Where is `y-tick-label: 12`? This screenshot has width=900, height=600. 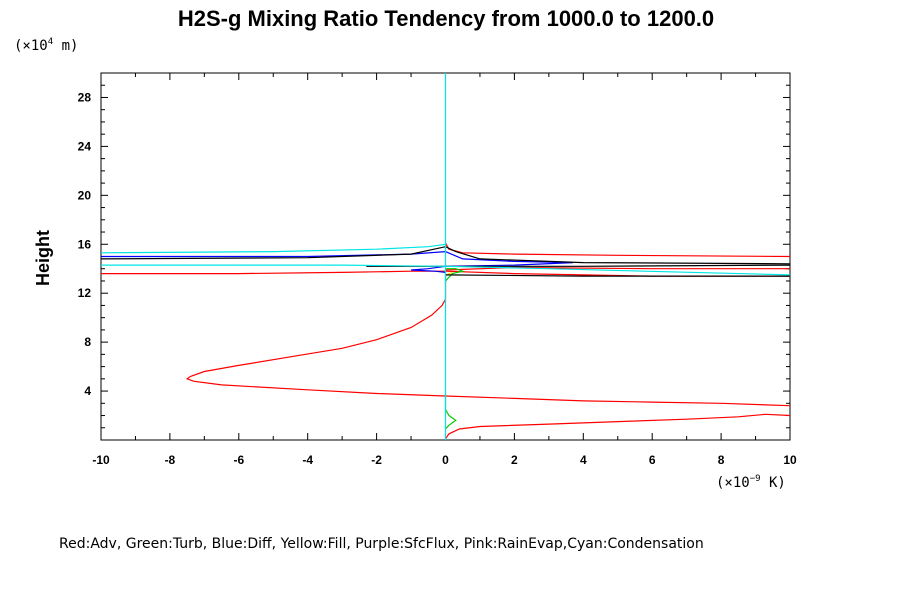 y-tick-label: 12 is located at coordinates (85, 293).